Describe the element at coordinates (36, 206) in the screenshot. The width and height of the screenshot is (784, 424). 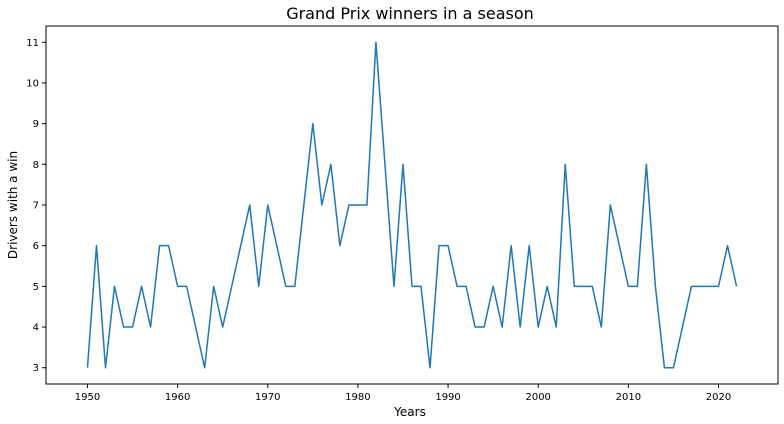
I see `y-tick-label: 7` at that location.